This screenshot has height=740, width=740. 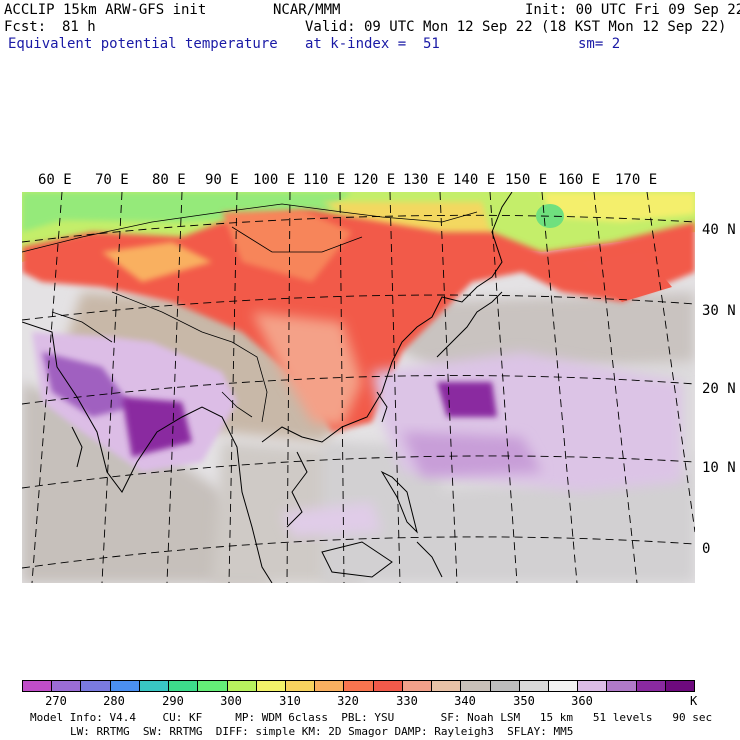 What do you see at coordinates (407, 701) in the screenshot?
I see `colorbar-tick: 330` at bounding box center [407, 701].